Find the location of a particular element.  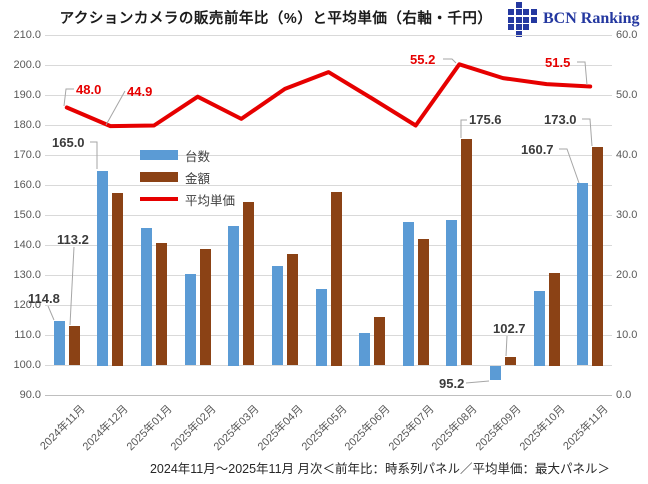

y-axis-tick-right: 60.0 is located at coordinates (627, 35).